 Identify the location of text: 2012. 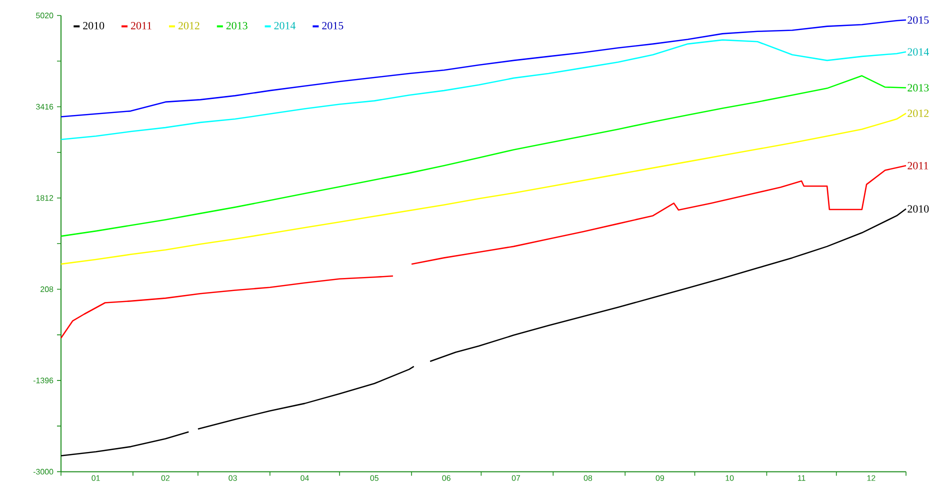
(918, 114).